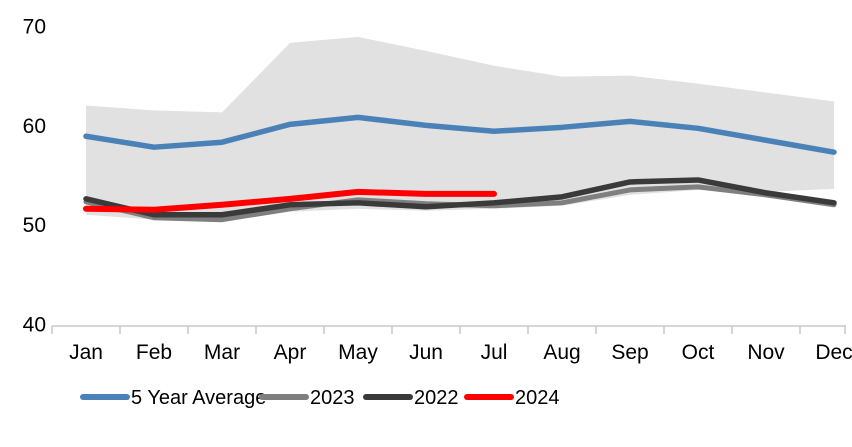  I want to click on x-tick-label-may: May, so click(358, 352).